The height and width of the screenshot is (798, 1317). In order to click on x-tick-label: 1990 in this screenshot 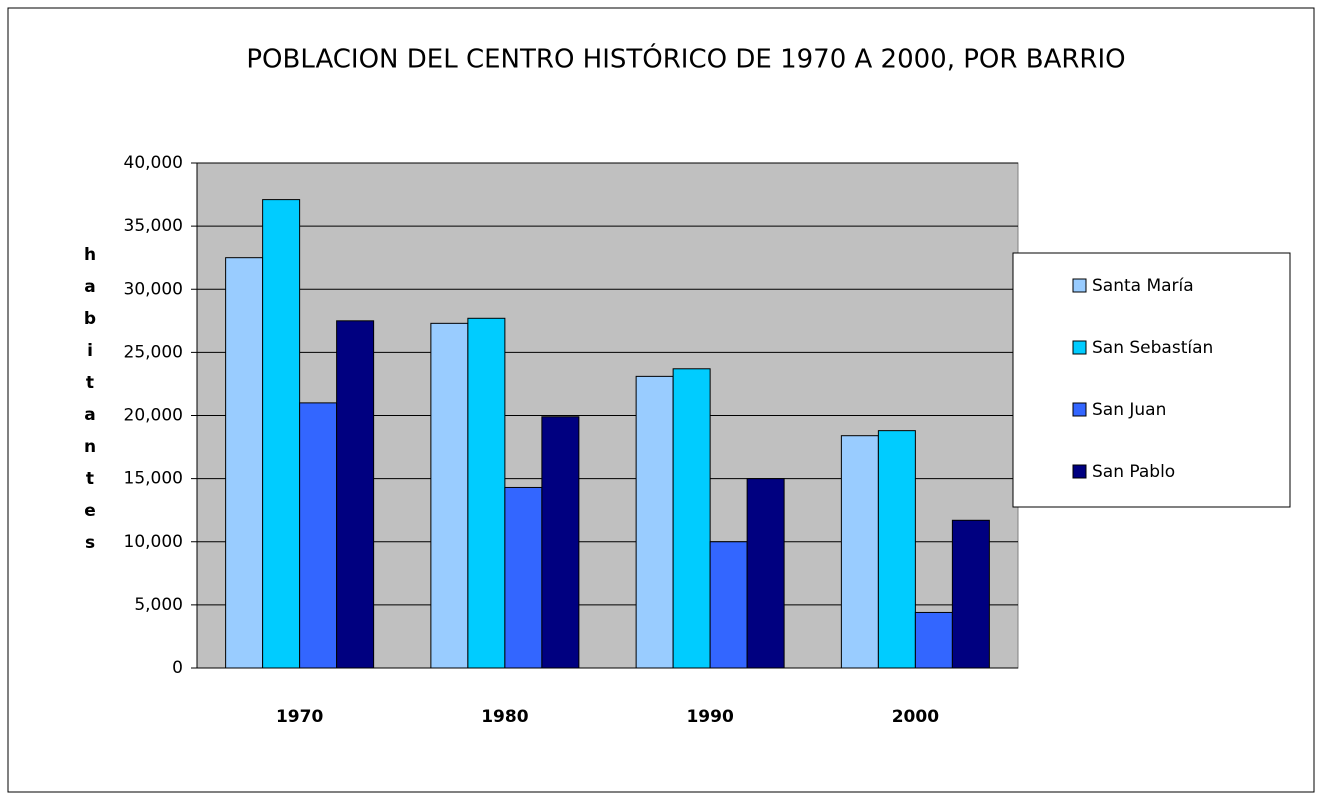, I will do `click(709, 717)`.